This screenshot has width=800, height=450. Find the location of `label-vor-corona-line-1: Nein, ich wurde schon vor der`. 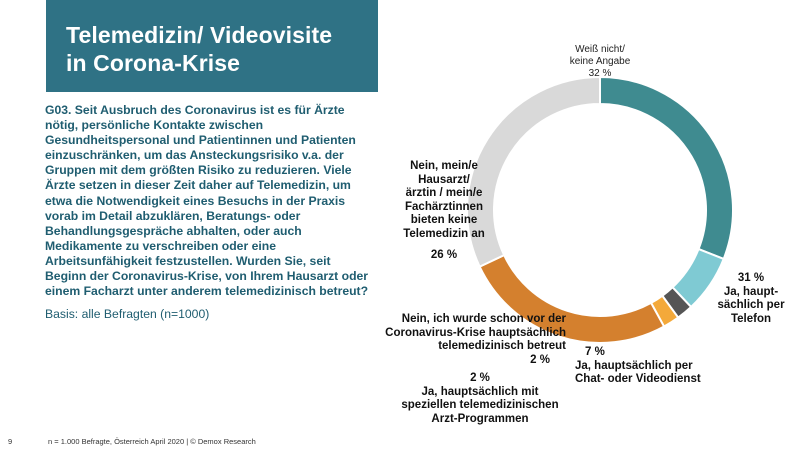

label-vor-corona-line-1: Nein, ich wurde schon vor der is located at coordinates (483, 319).